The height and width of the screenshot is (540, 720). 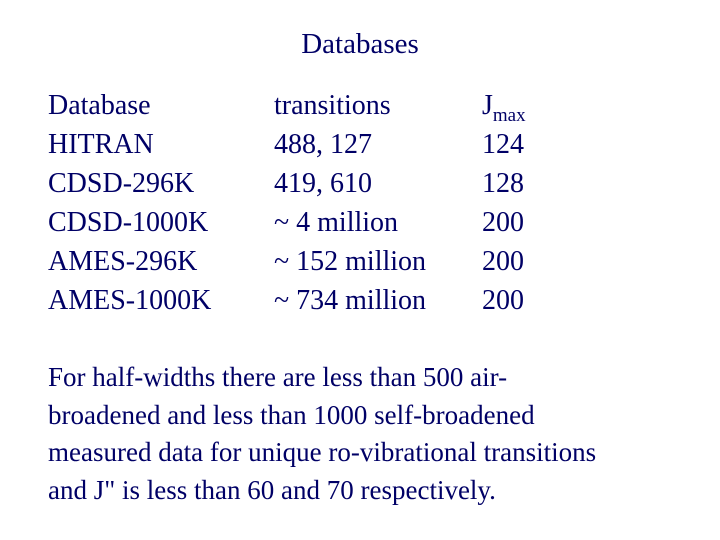 What do you see at coordinates (128, 222) in the screenshot?
I see `table-cell: CDSD-1000K` at bounding box center [128, 222].